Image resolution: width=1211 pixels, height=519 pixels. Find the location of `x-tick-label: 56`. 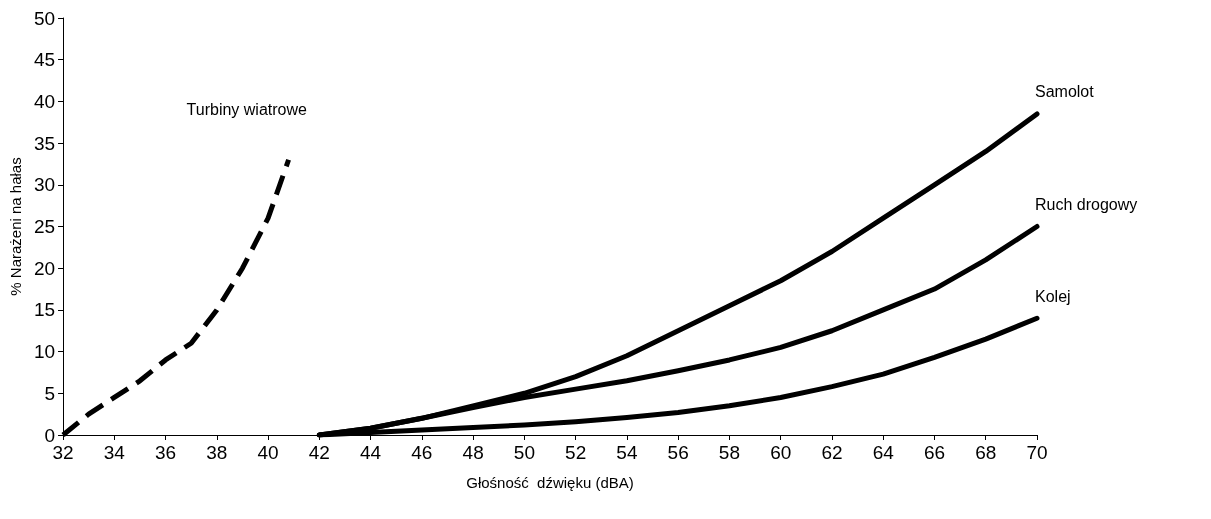

x-tick-label: 56 is located at coordinates (678, 452).